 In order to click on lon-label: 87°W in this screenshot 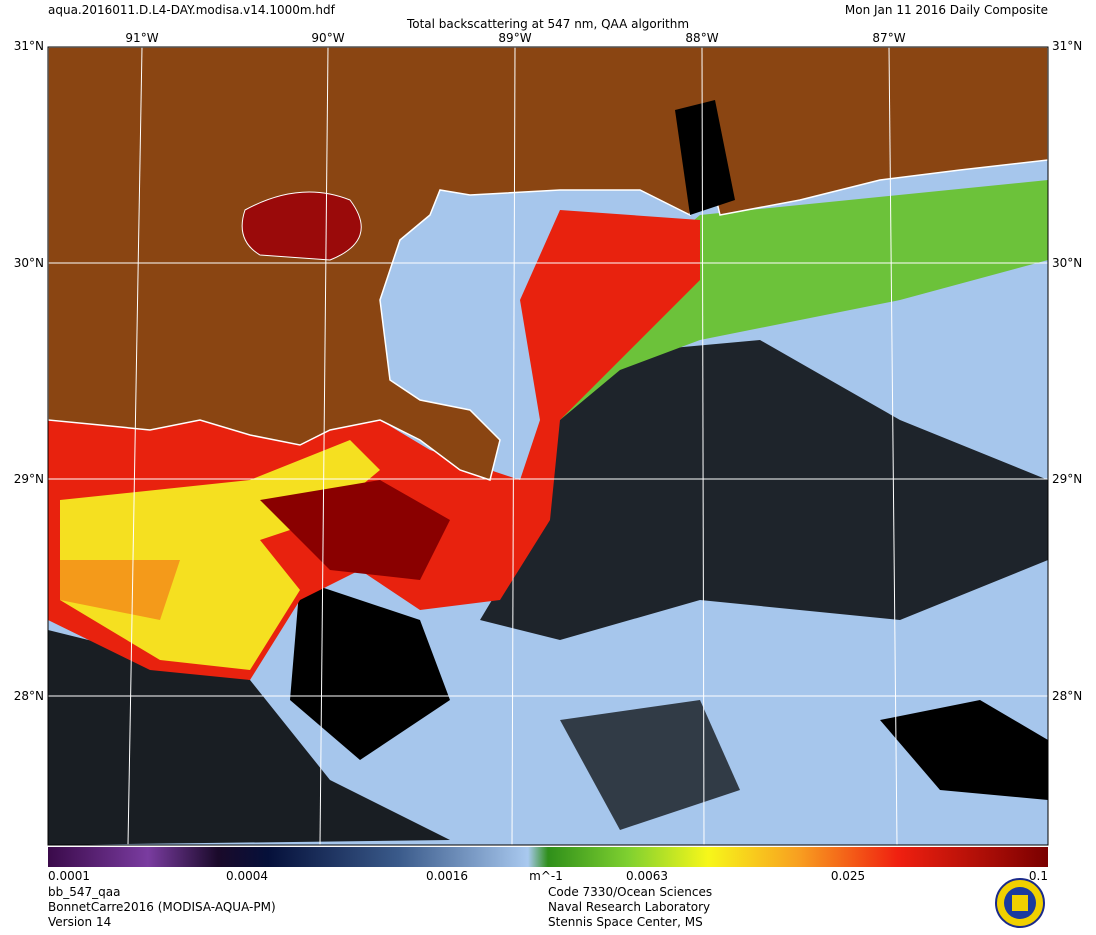, I will do `click(888, 38)`.